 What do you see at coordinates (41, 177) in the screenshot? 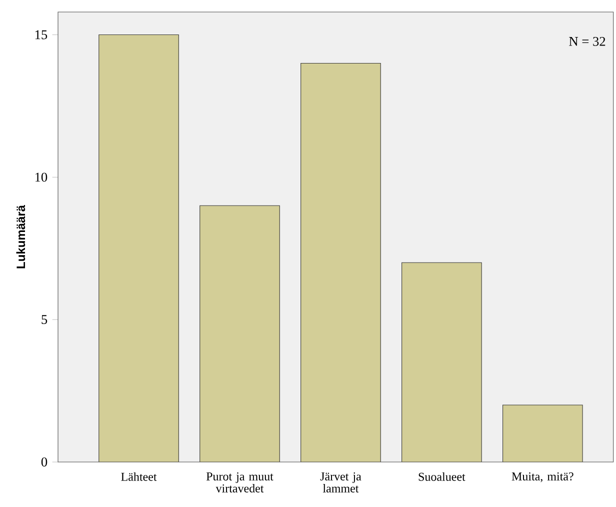
I see `y-tick-label: 10` at bounding box center [41, 177].